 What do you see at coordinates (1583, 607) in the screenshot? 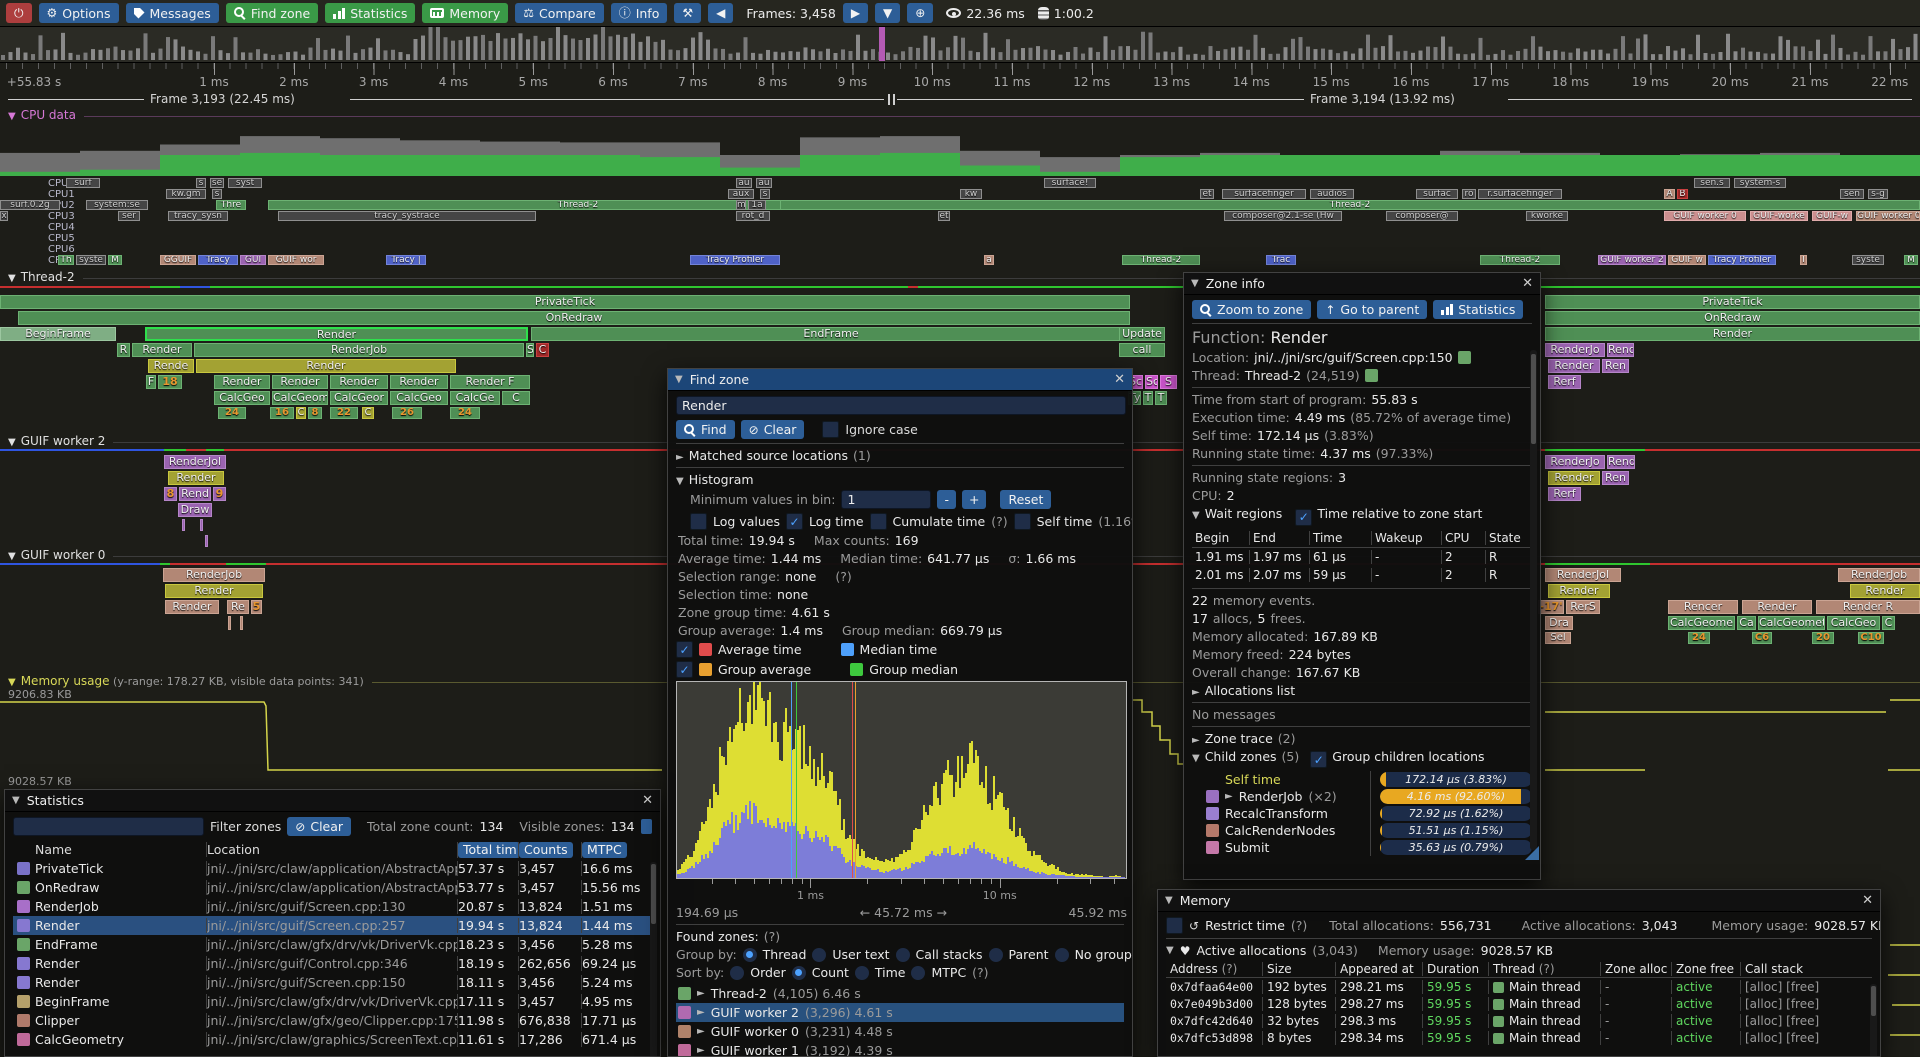
I see `timeline-zone: RerS` at bounding box center [1583, 607].